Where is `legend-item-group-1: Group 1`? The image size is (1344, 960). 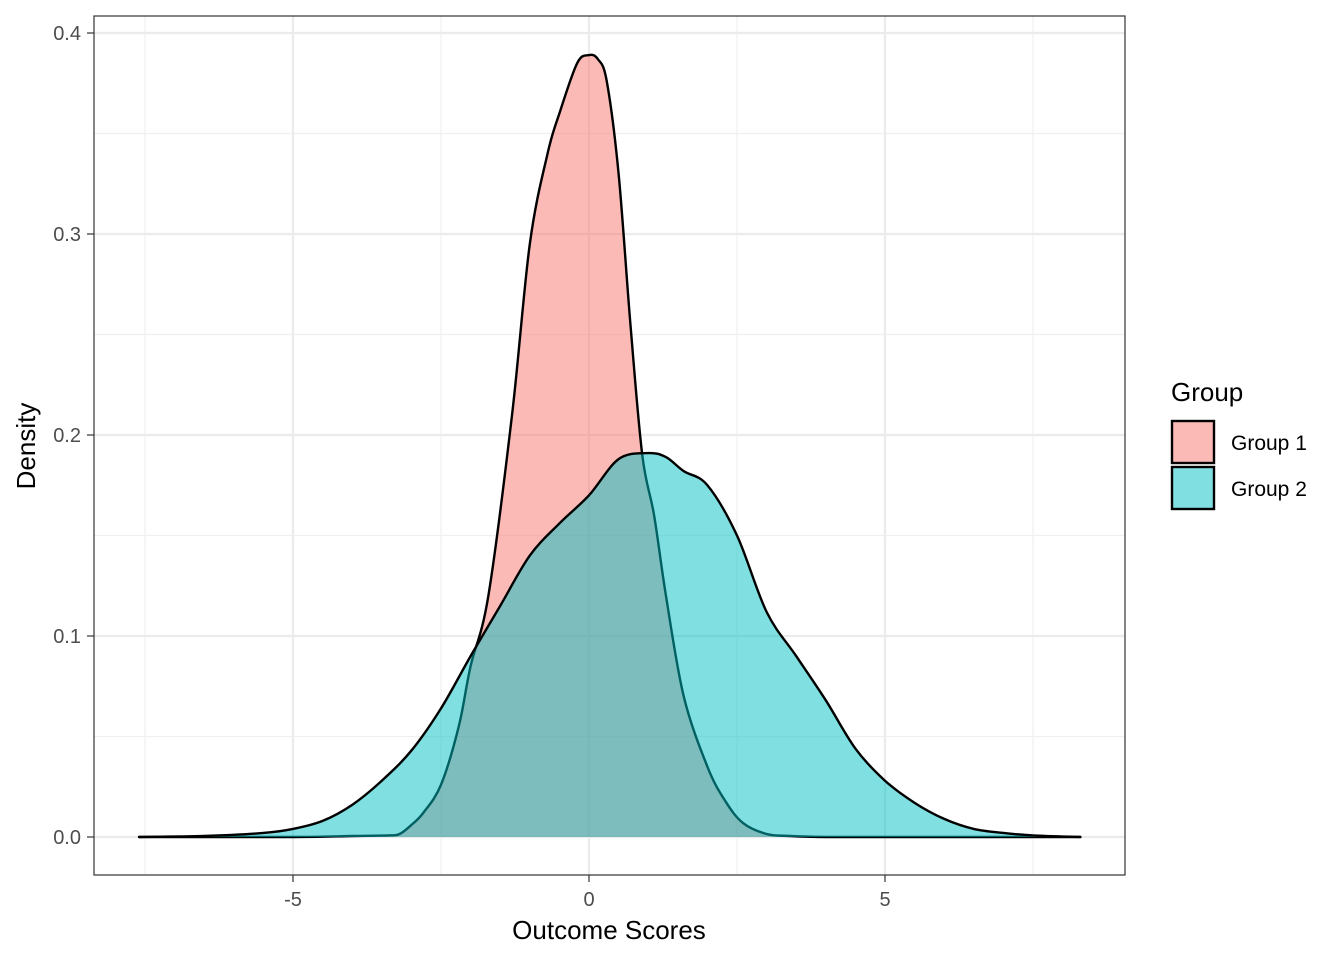
legend-item-group-1: Group 1 is located at coordinates (1238, 442).